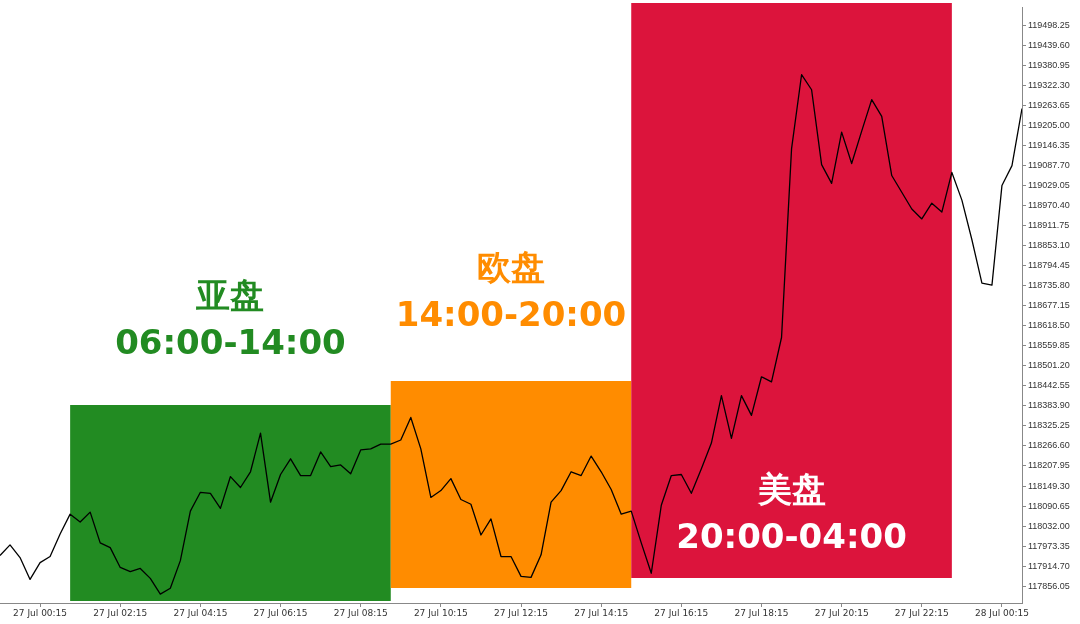 This screenshot has height=624, width=1080. Describe the element at coordinates (230, 318) in the screenshot. I see `band-label: 亚盘 06:00-14:00` at that location.